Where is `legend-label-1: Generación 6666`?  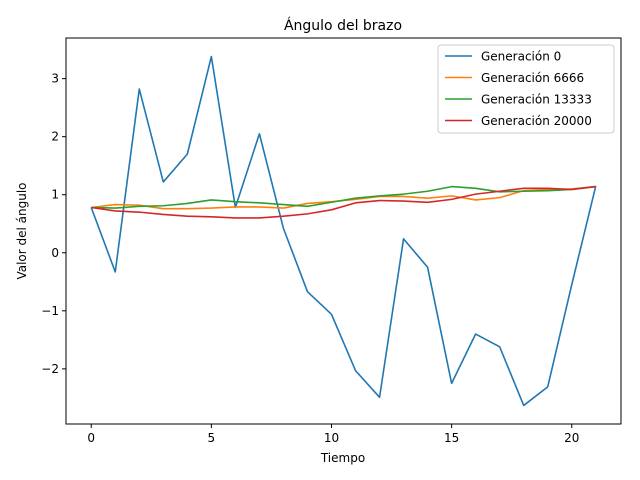
legend-label-1: Generación 6666 is located at coordinates (532, 78).